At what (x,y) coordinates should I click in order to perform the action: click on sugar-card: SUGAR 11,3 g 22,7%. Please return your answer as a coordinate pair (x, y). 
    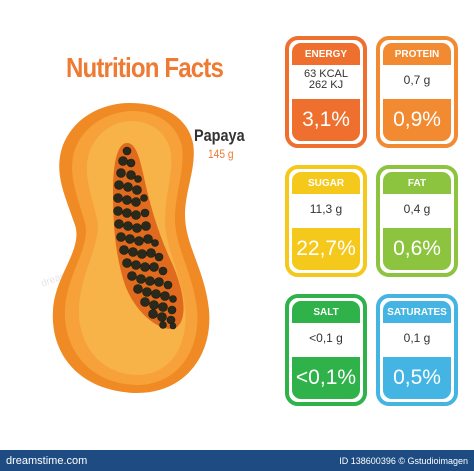
    Looking at the image, I should click on (326, 221).